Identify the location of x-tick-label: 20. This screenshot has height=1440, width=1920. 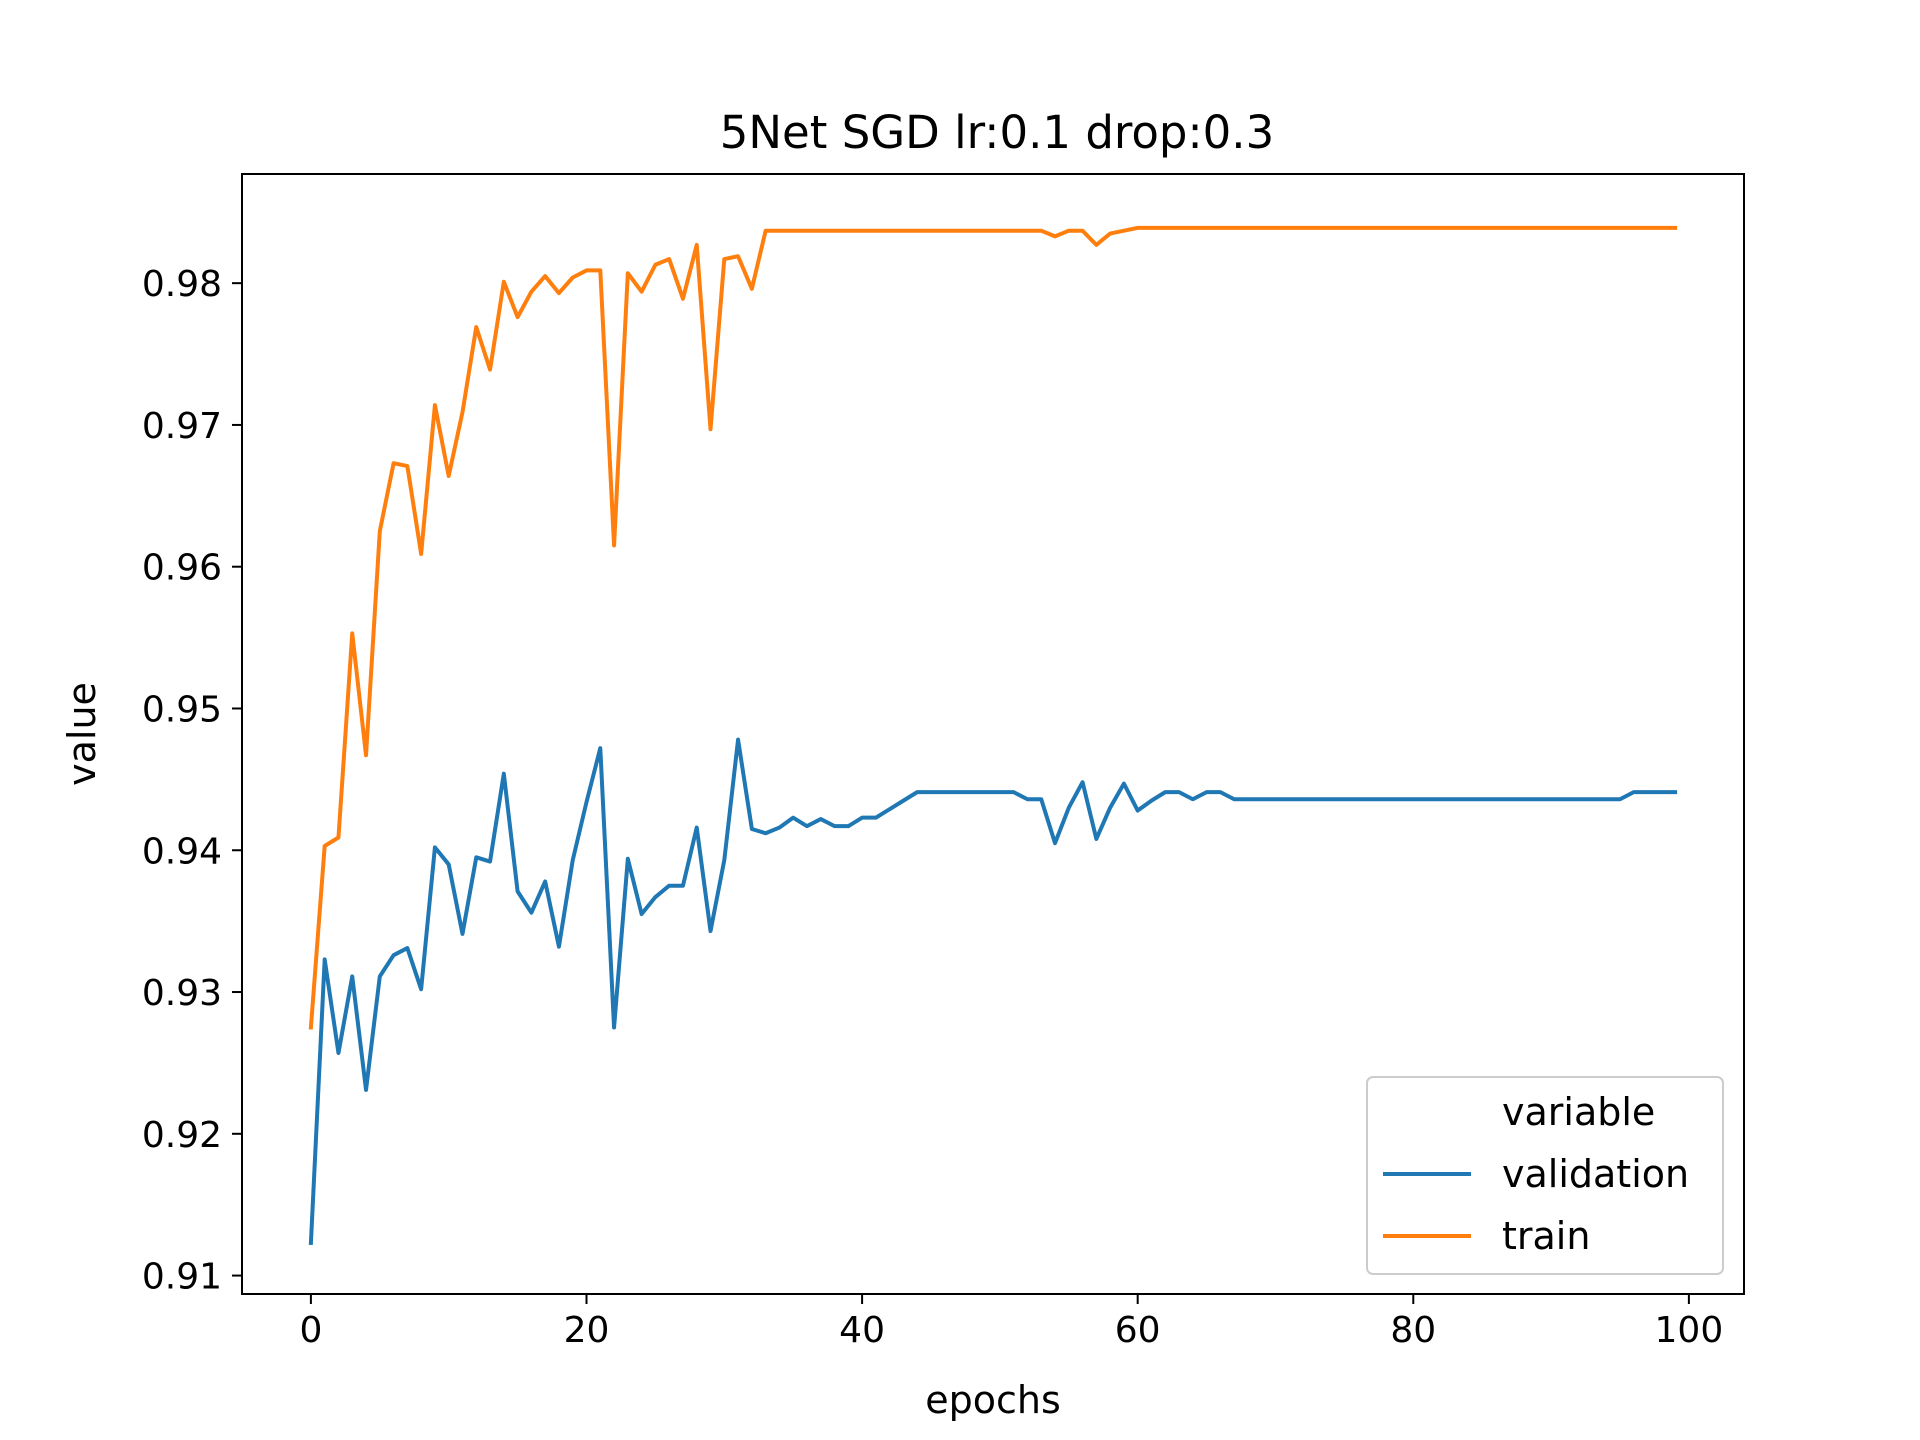
(587, 1330).